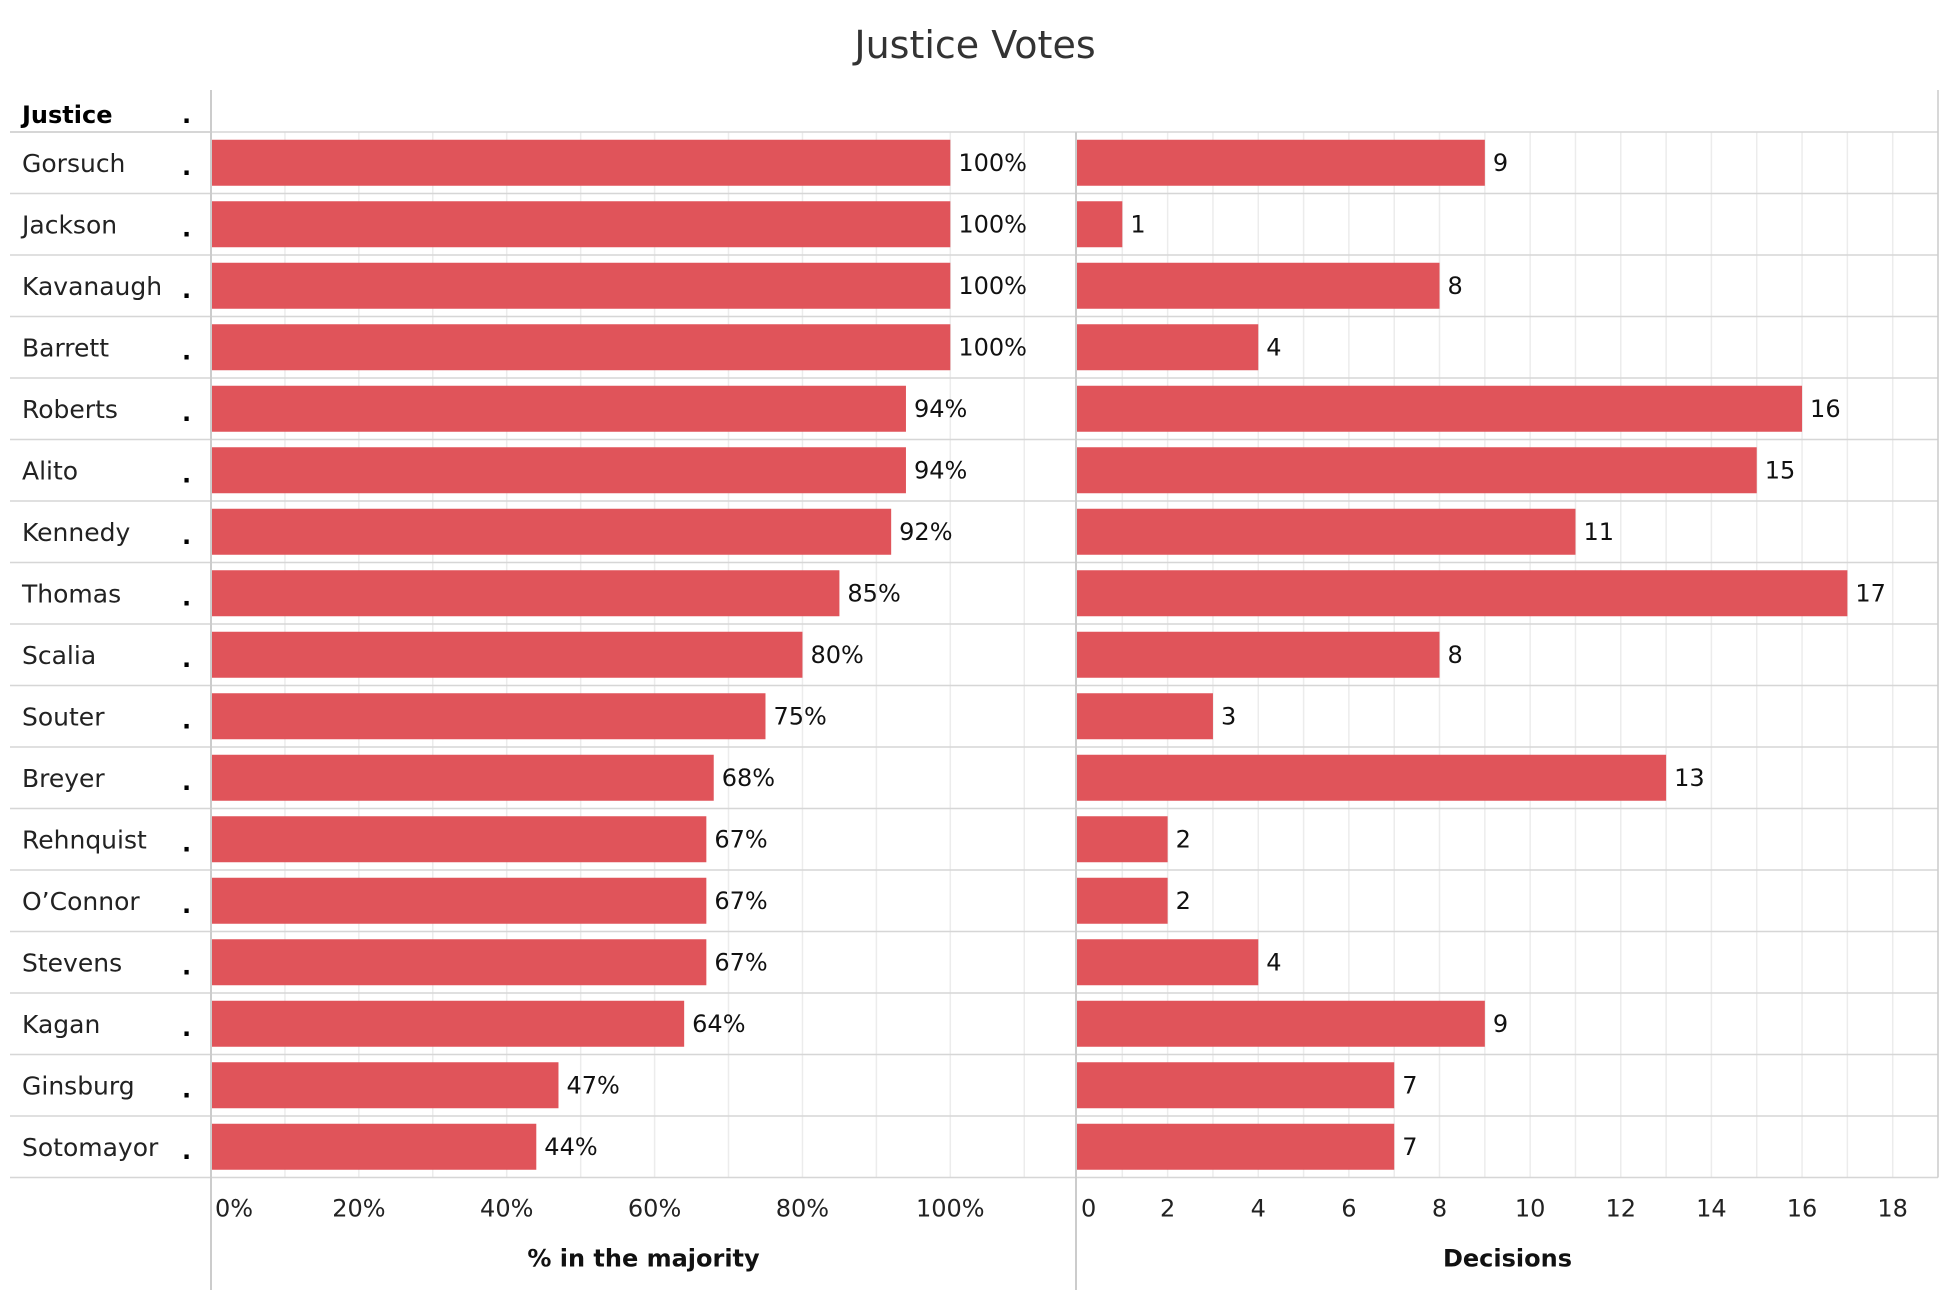 The image size is (1946, 1302). What do you see at coordinates (1825, 409) in the screenshot?
I see `value-label-decisions: 16` at bounding box center [1825, 409].